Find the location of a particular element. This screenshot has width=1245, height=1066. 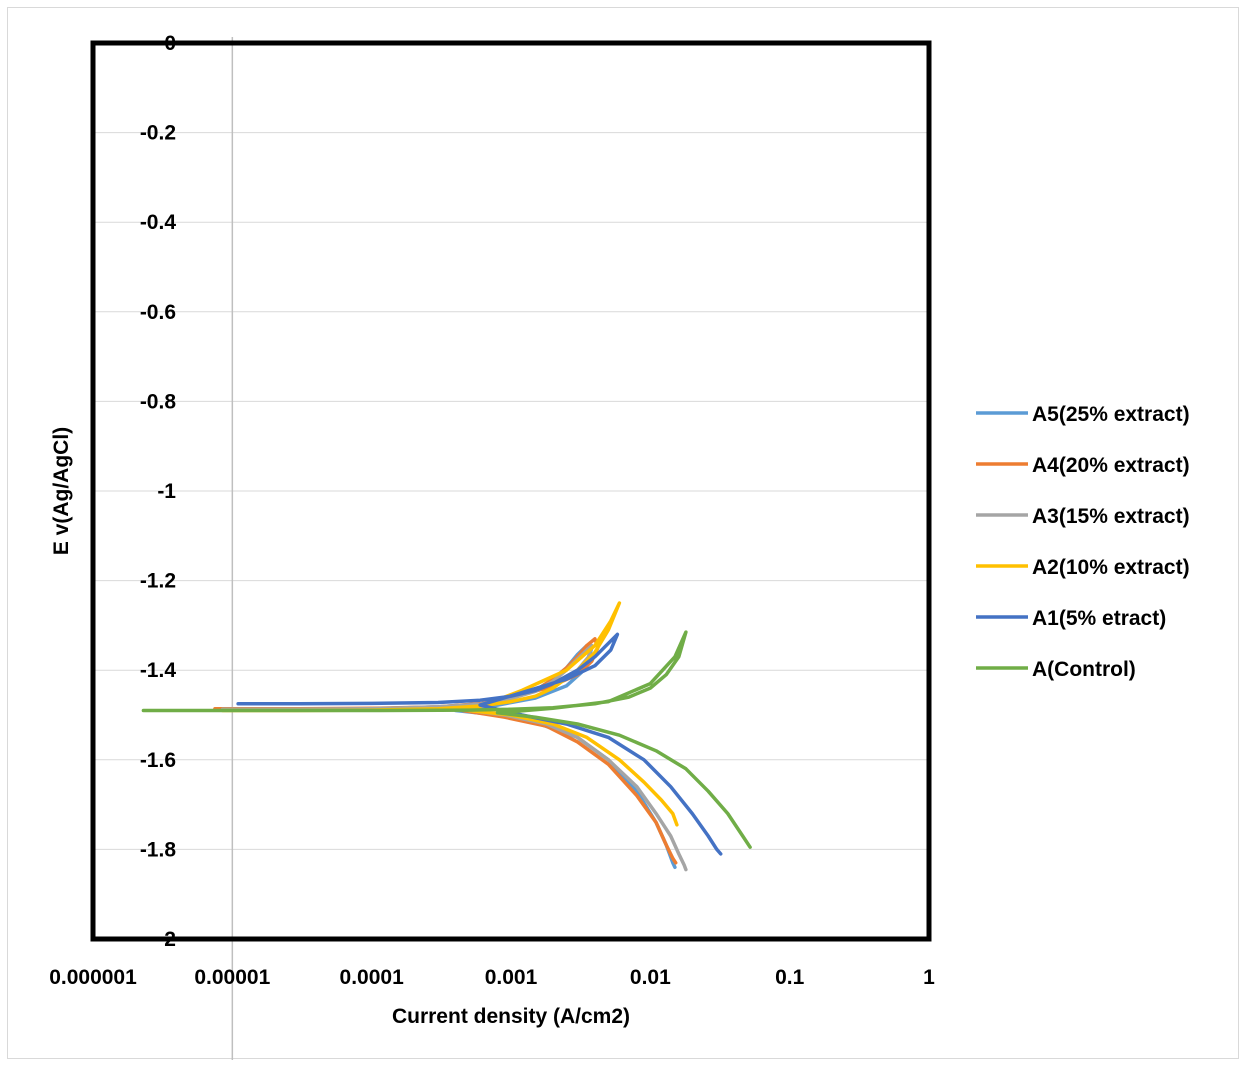

y-tick-label: -1.4 is located at coordinates (158, 670).